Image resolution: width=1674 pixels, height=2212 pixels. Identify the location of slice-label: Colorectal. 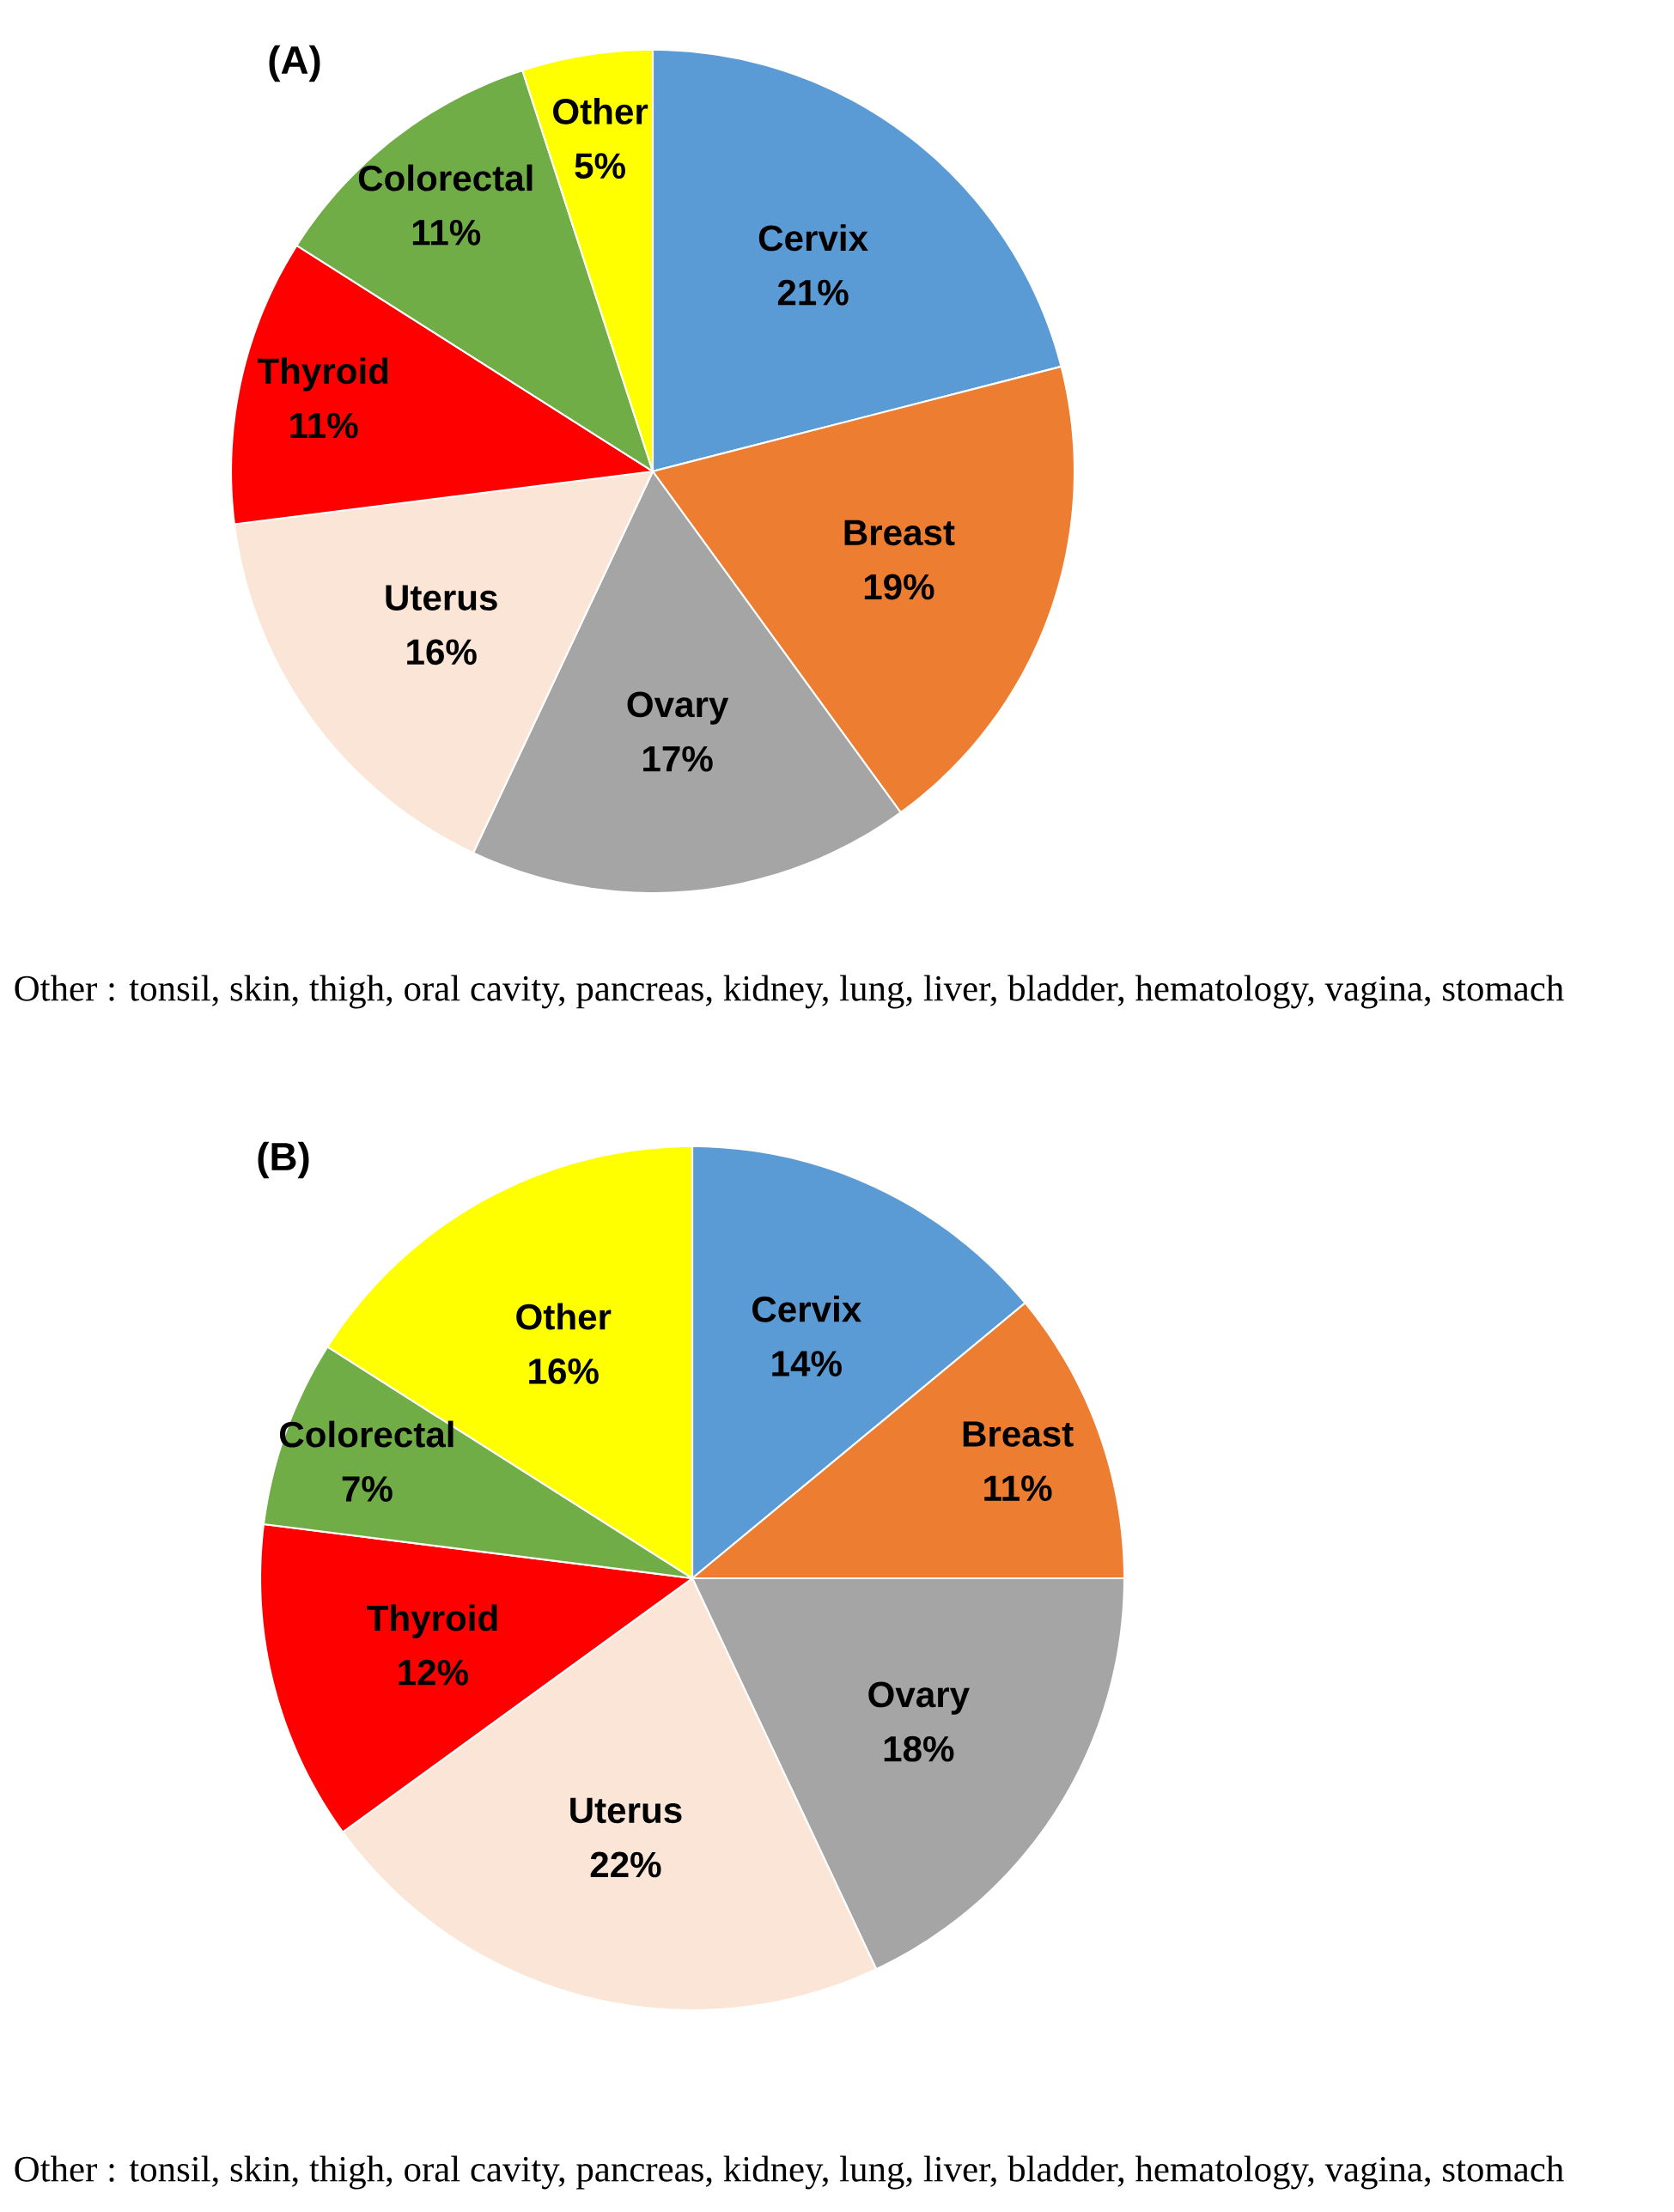
(445, 177).